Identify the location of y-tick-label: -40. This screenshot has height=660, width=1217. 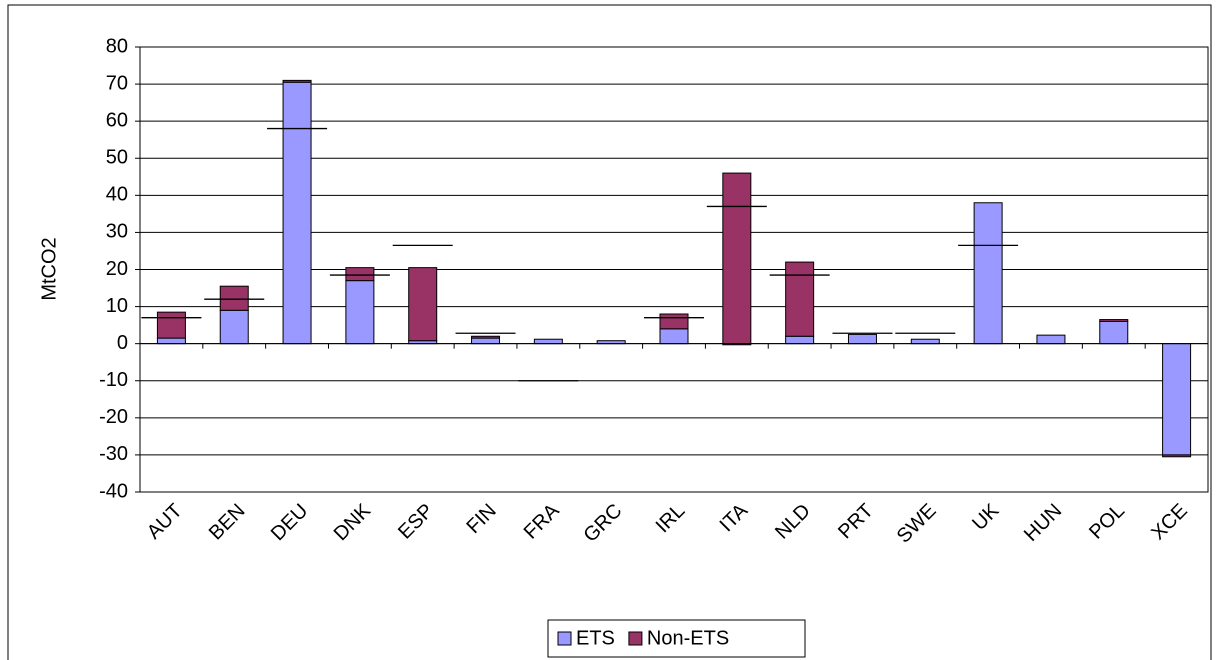
(113, 491).